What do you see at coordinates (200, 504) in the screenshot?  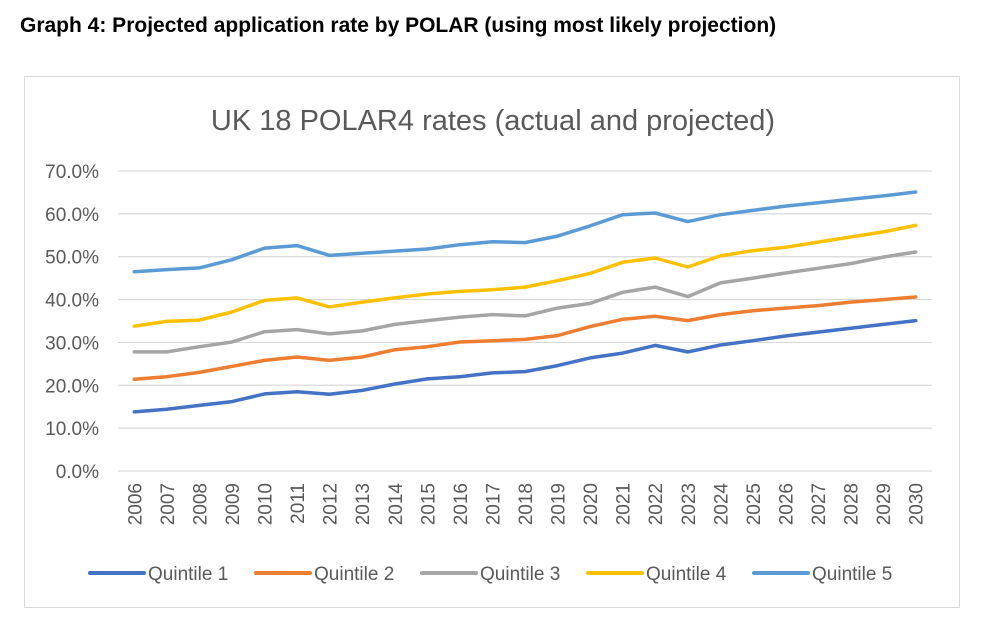 I see `x-tick-label: 2008` at bounding box center [200, 504].